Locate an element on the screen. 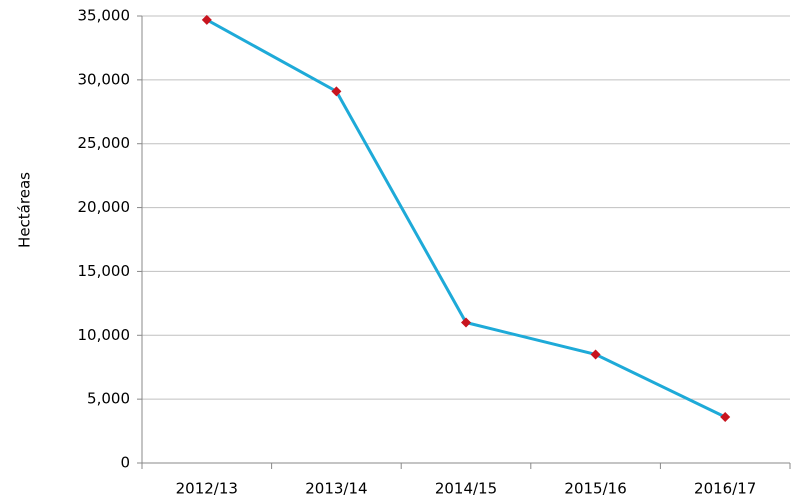 Image resolution: width=799 pixels, height=503 pixels. y-tick-label: 0 is located at coordinates (125, 463).